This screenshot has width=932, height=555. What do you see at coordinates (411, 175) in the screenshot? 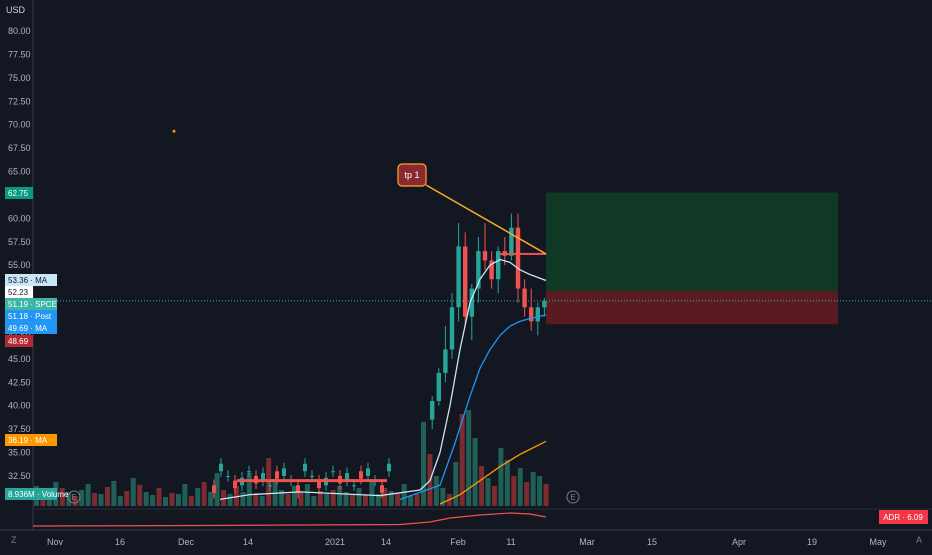
I see `callout-text: tp 1` at bounding box center [411, 175].